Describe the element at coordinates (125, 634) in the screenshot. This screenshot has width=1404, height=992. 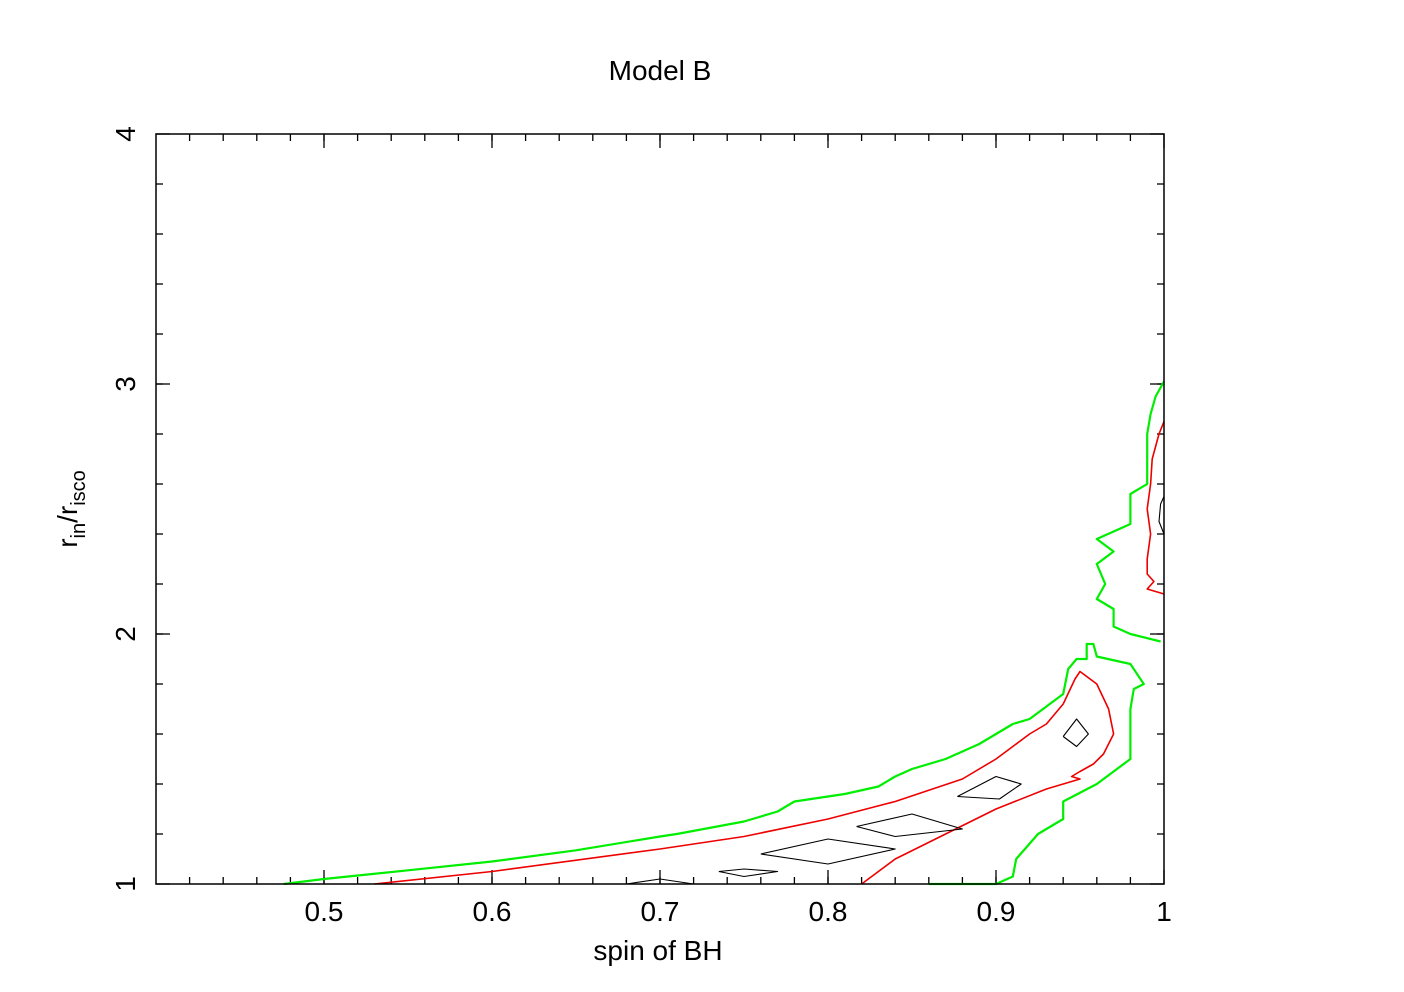
I see `y-tick-label: 2` at that location.